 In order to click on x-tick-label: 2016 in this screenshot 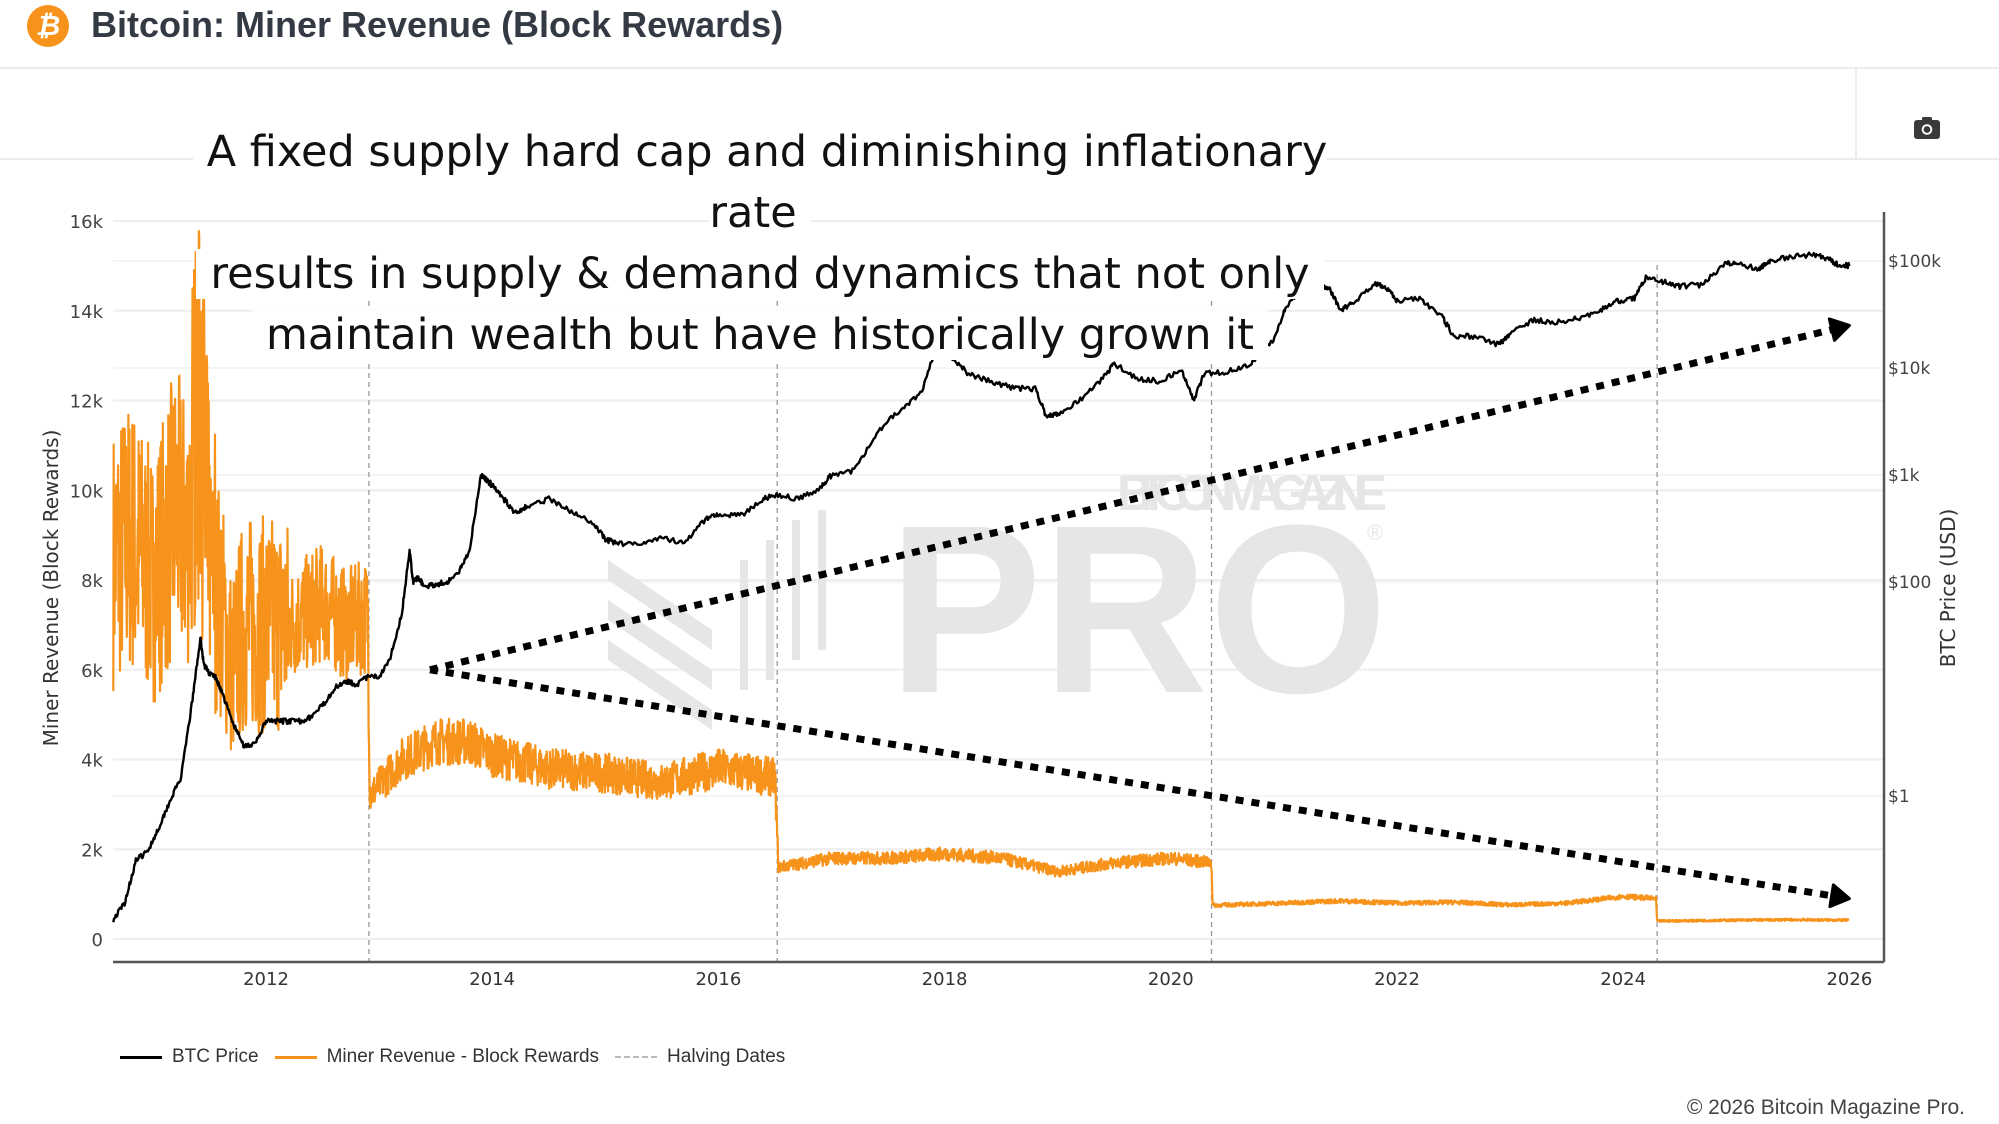, I will do `click(718, 979)`.